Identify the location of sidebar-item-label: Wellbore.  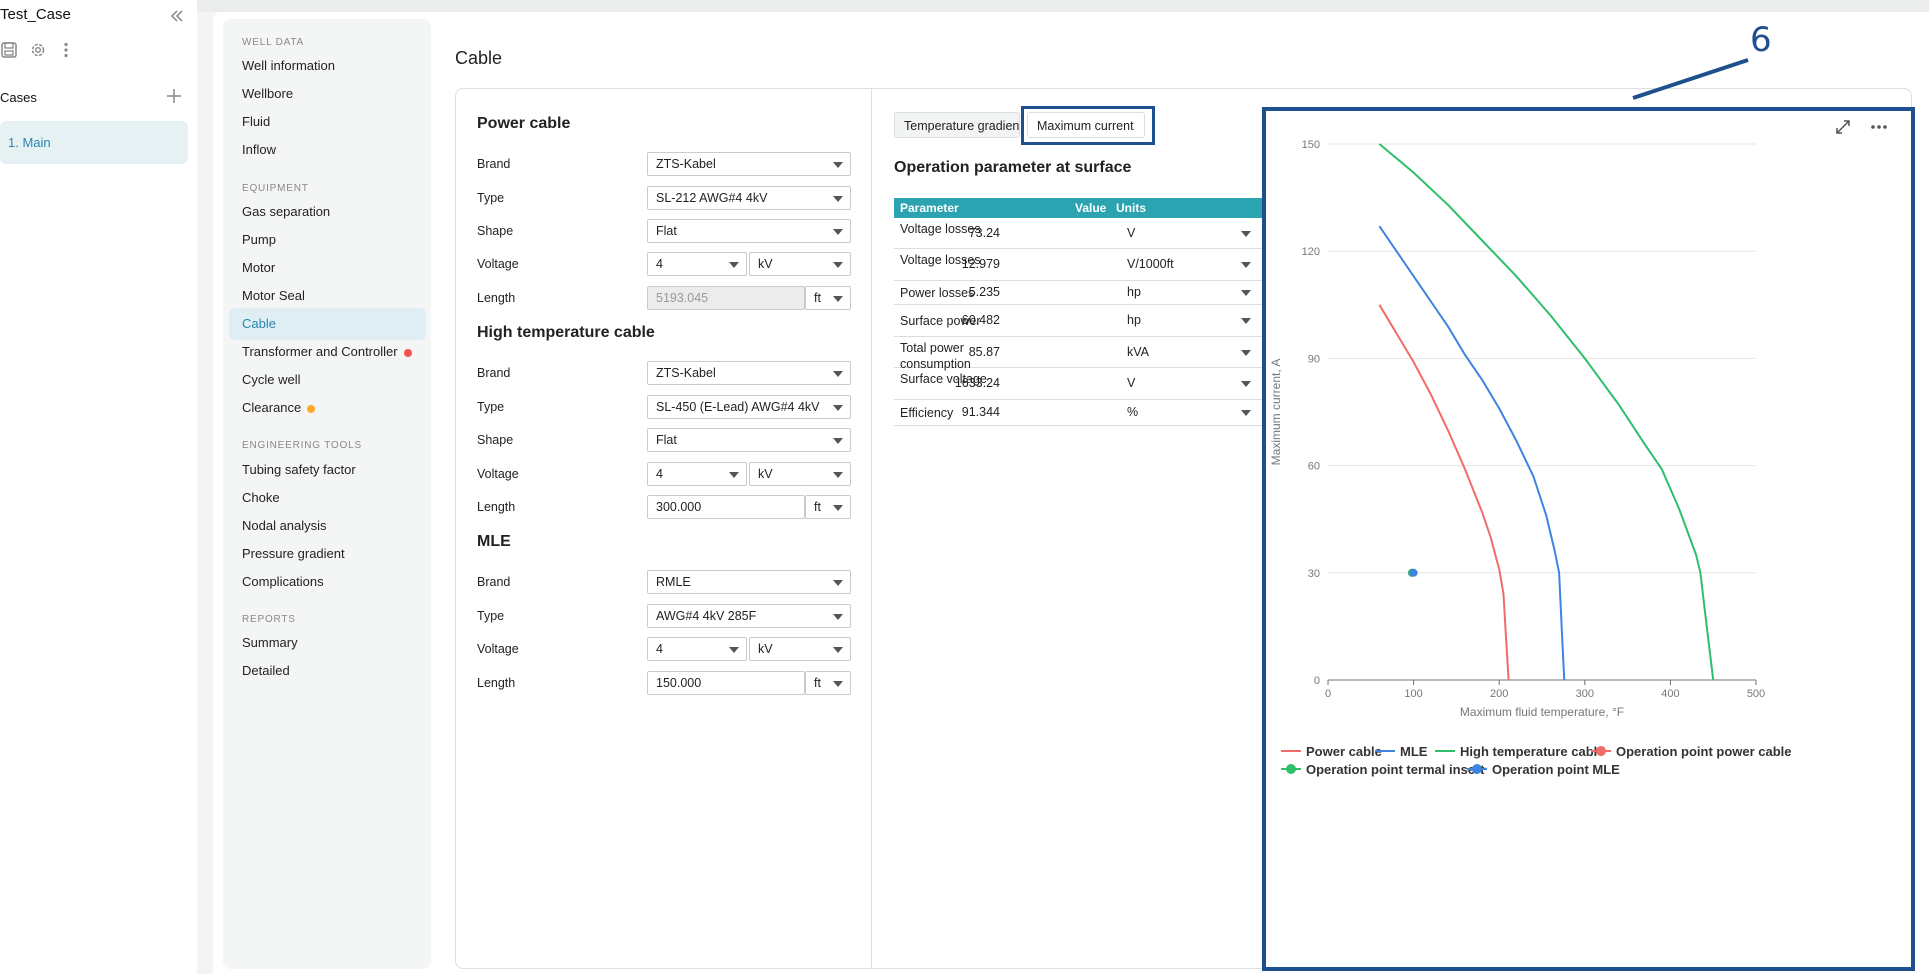
(268, 93).